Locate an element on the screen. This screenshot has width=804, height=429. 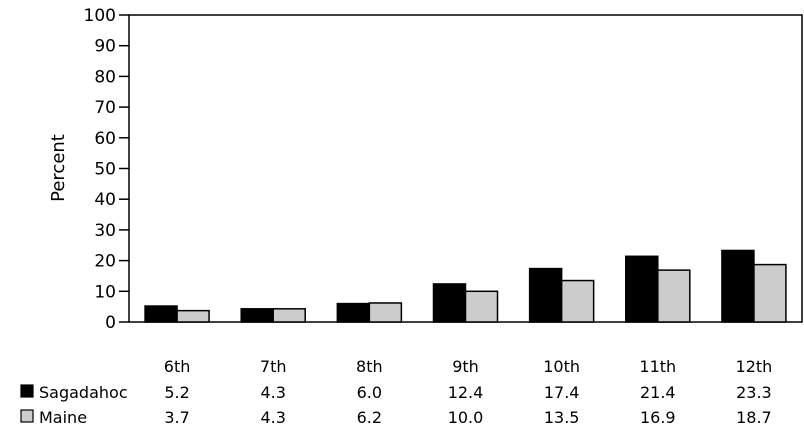
data-label-sagadahoc: 23.3 is located at coordinates (754, 392).